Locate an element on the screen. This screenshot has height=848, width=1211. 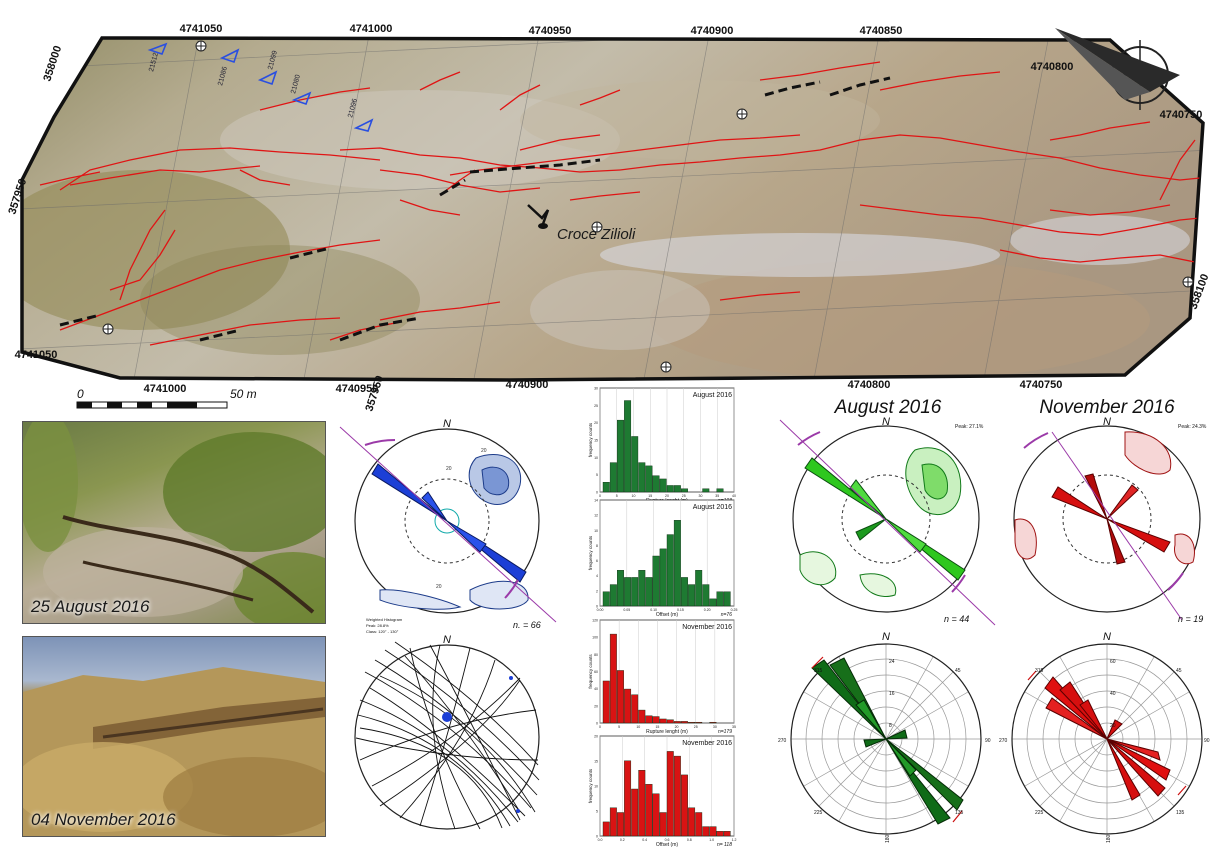
nov-rose-ring-2: 40 is located at coordinates (1113, 694).